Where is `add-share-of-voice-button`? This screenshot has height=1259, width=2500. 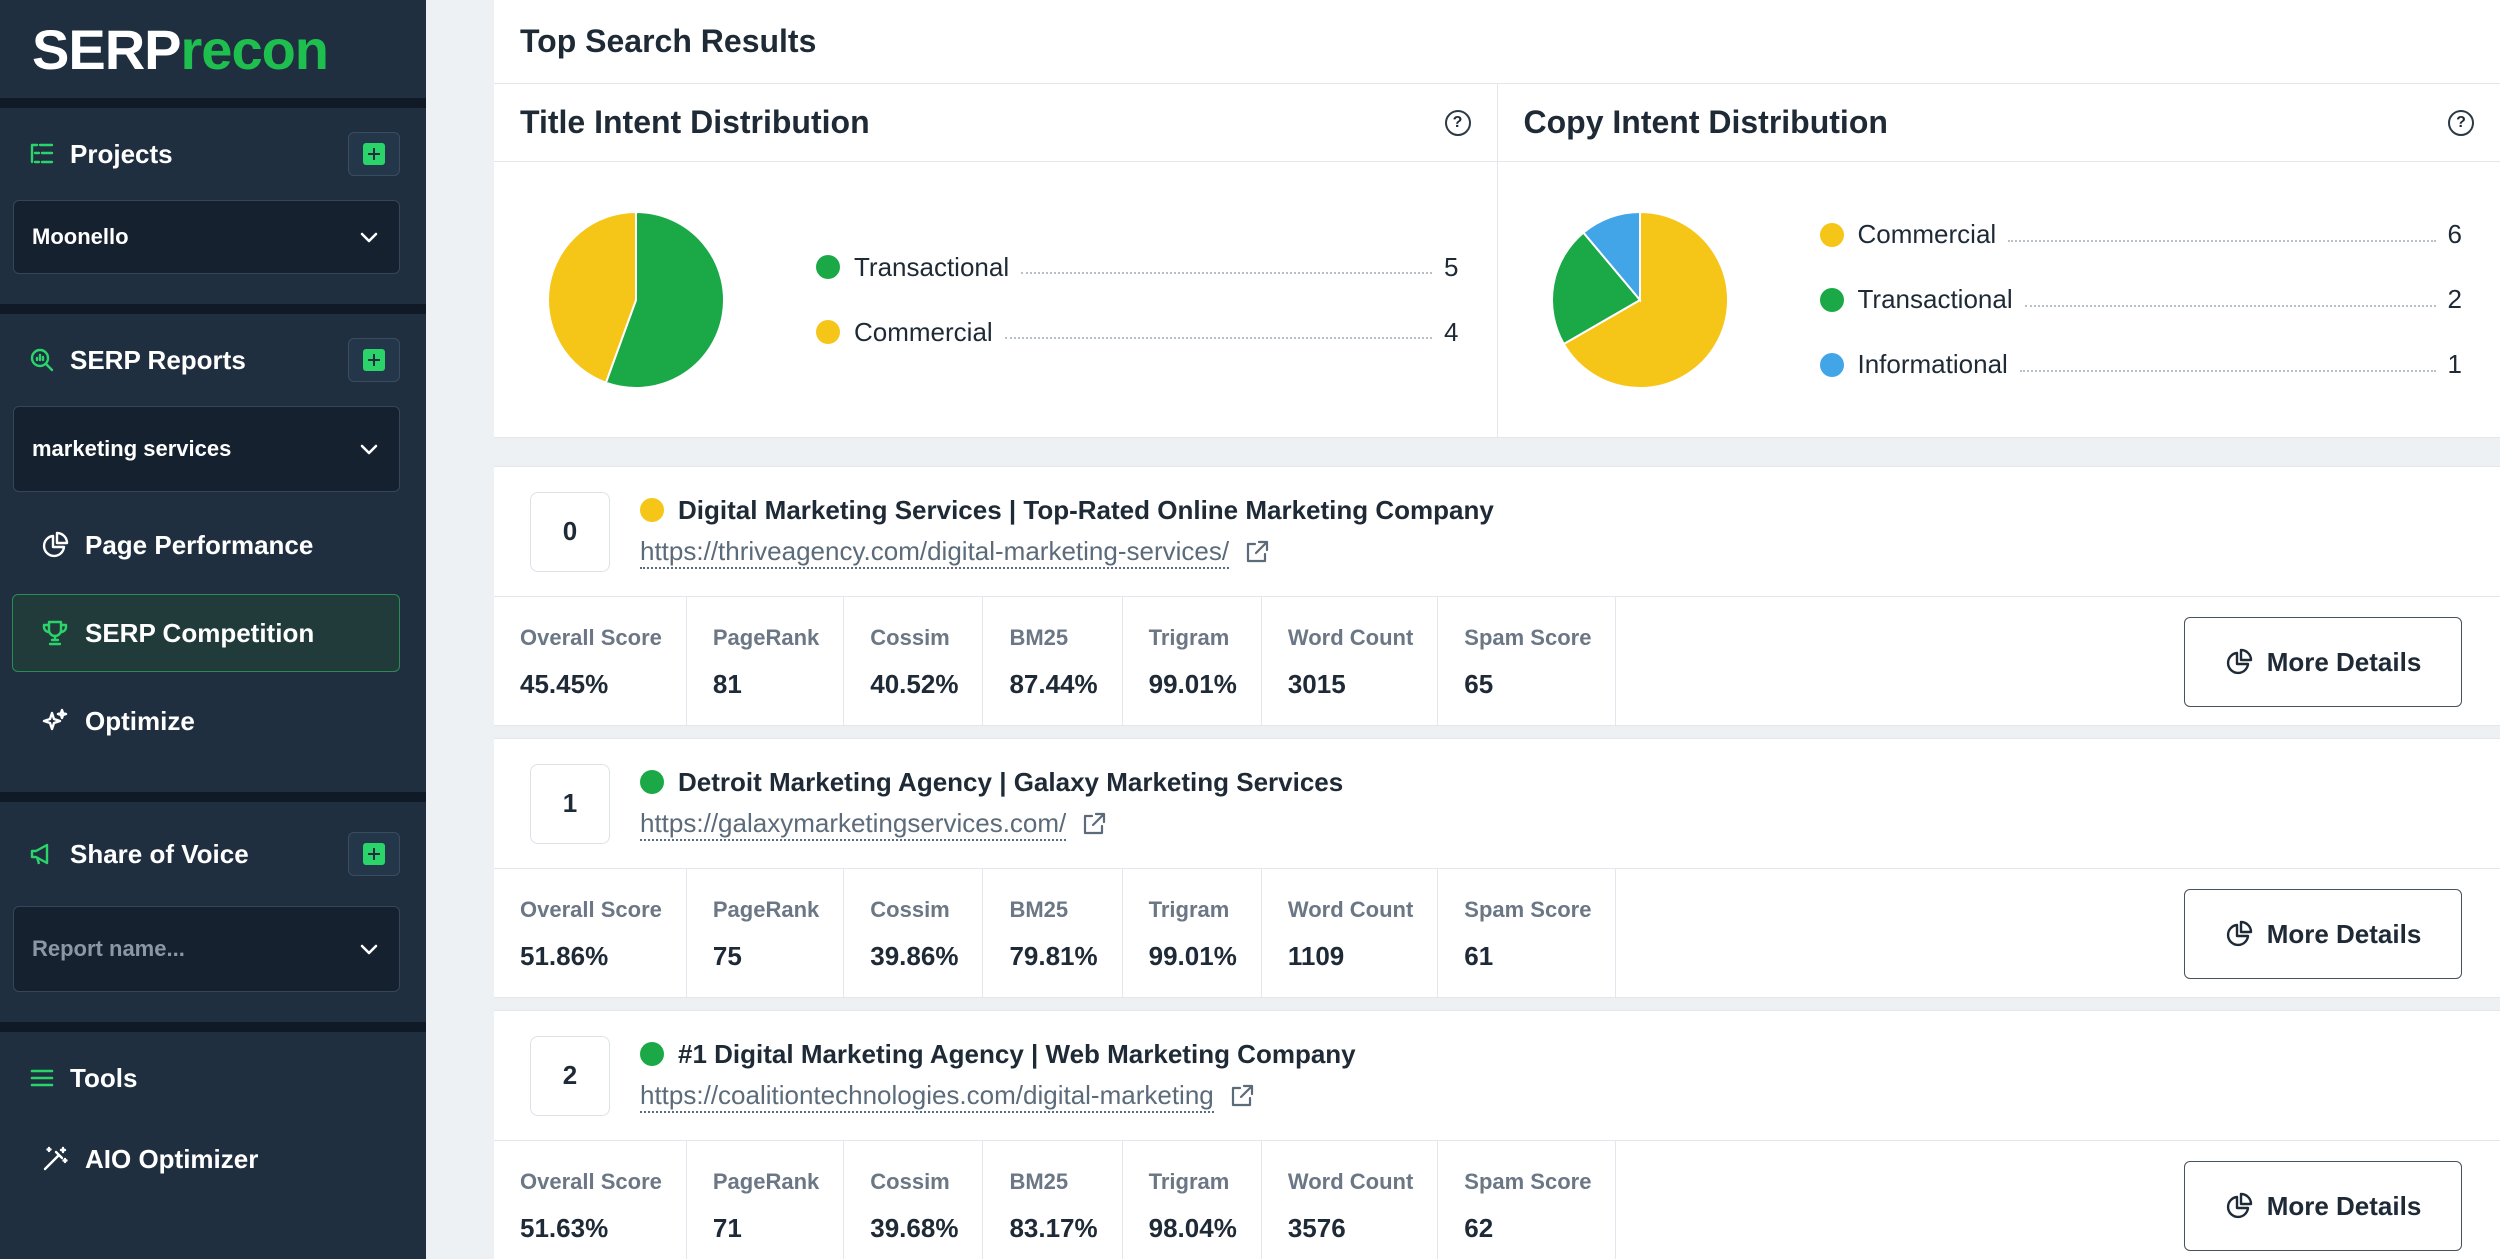
add-share-of-voice-button is located at coordinates (374, 854).